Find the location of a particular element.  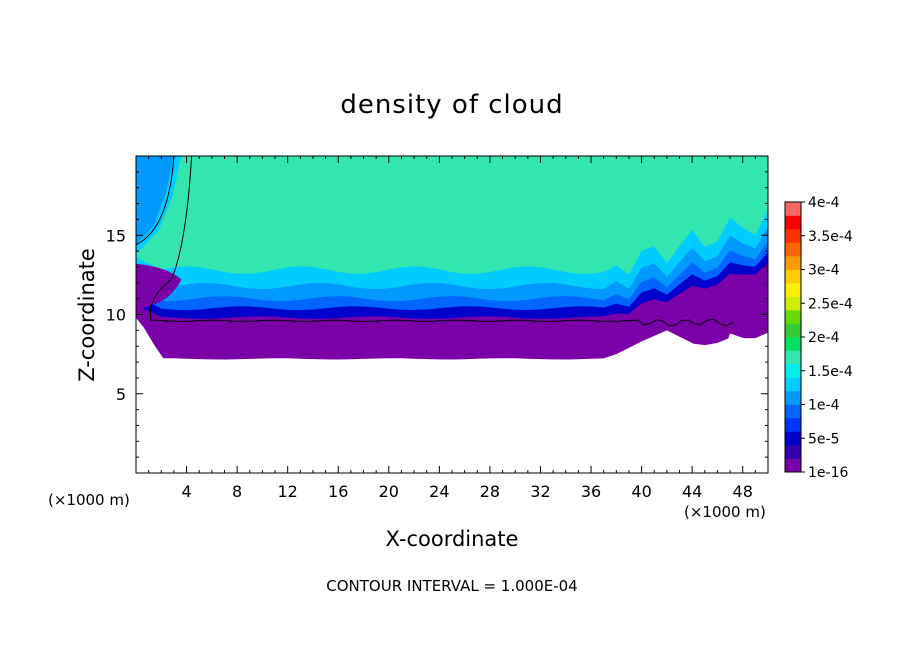

x-tick-label: 16 is located at coordinates (338, 491).